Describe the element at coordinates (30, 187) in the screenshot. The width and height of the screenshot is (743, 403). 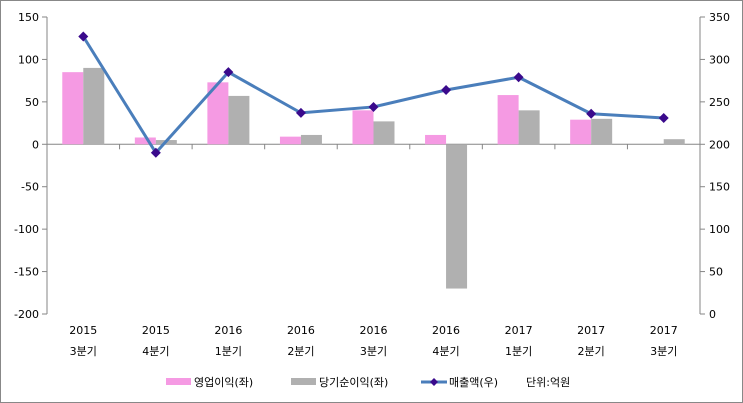
I see `left-tick-label: -50` at that location.